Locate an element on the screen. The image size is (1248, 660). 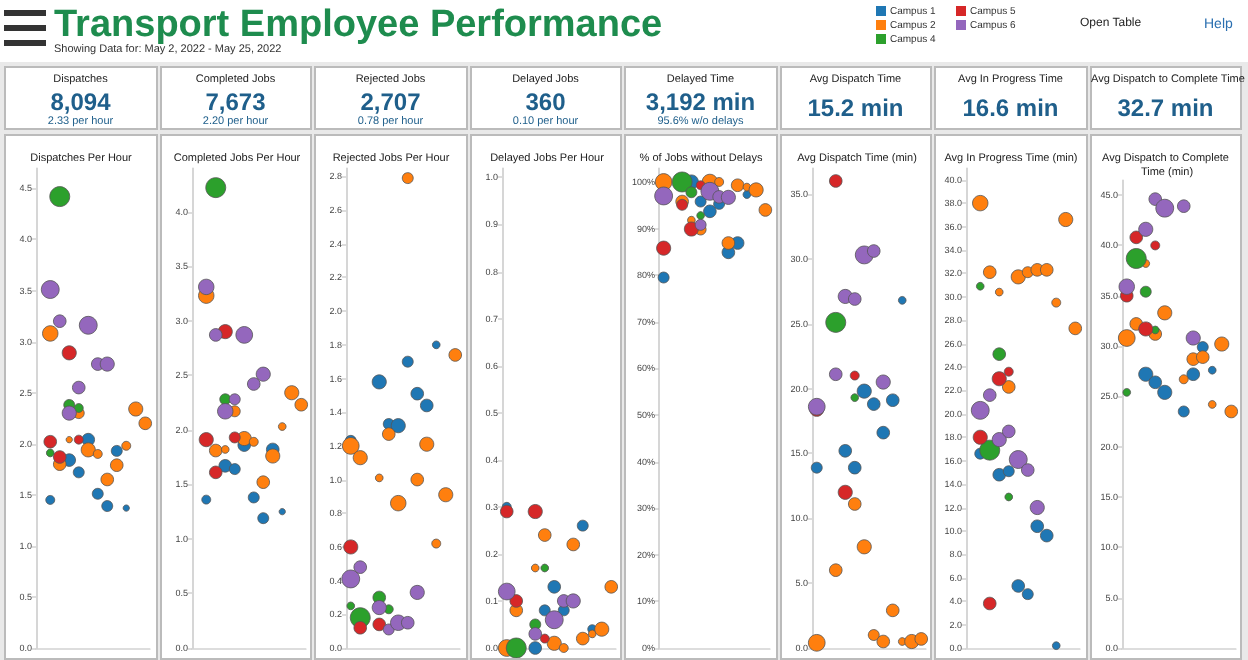
text: 32.7 min is located at coordinates (1165, 108).